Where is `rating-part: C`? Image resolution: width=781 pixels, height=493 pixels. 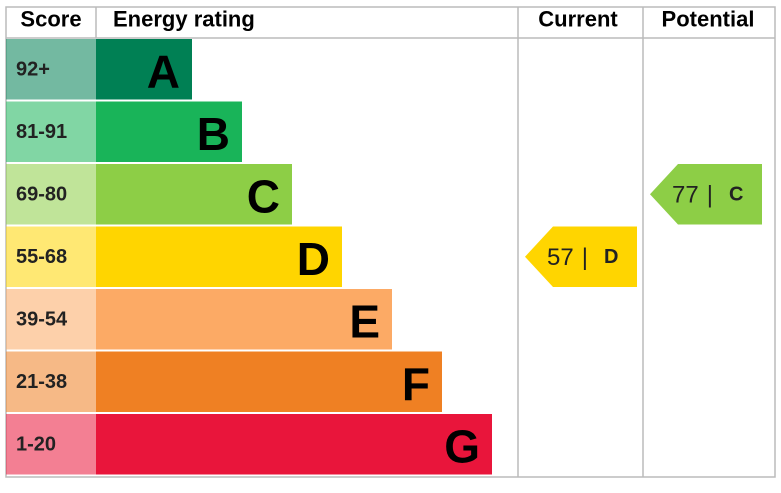 rating-part: C is located at coordinates (736, 194).